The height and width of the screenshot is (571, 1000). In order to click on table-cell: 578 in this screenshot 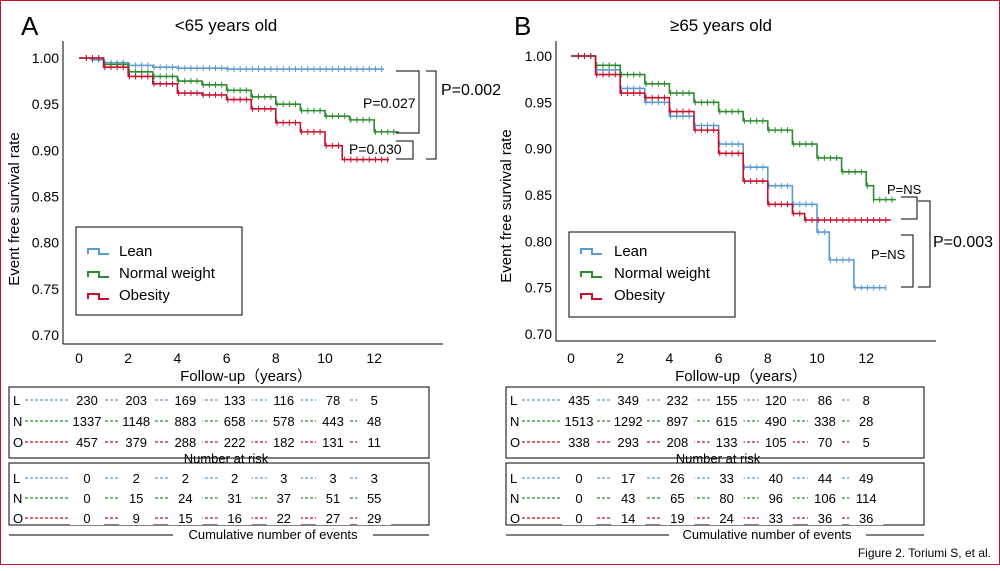, I will do `click(284, 421)`.